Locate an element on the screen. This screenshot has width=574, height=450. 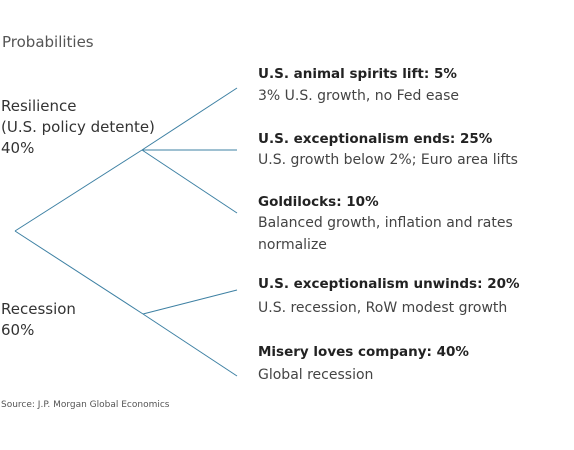
branch-name: (U.S. policy detente) is located at coordinates (78, 127).